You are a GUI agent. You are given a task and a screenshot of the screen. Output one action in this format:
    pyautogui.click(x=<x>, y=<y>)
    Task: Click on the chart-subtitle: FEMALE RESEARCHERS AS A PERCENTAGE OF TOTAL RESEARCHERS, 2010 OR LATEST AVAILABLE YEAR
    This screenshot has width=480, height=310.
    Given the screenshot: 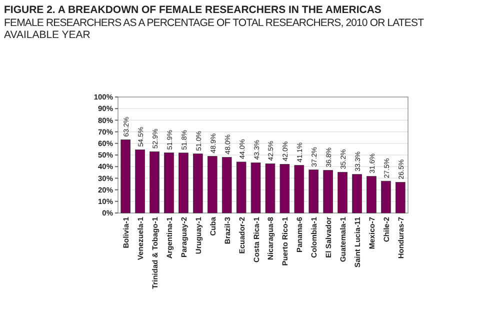 What is the action you would take?
    pyautogui.click(x=214, y=29)
    